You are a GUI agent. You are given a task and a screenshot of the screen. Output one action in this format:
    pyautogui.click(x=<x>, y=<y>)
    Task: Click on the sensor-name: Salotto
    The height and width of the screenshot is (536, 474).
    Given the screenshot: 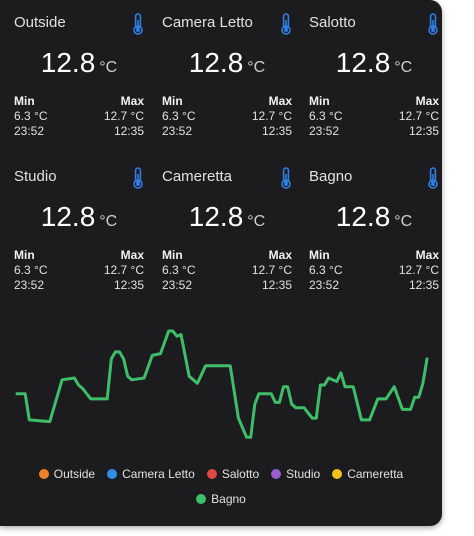 What is the action you would take?
    pyautogui.click(x=332, y=22)
    